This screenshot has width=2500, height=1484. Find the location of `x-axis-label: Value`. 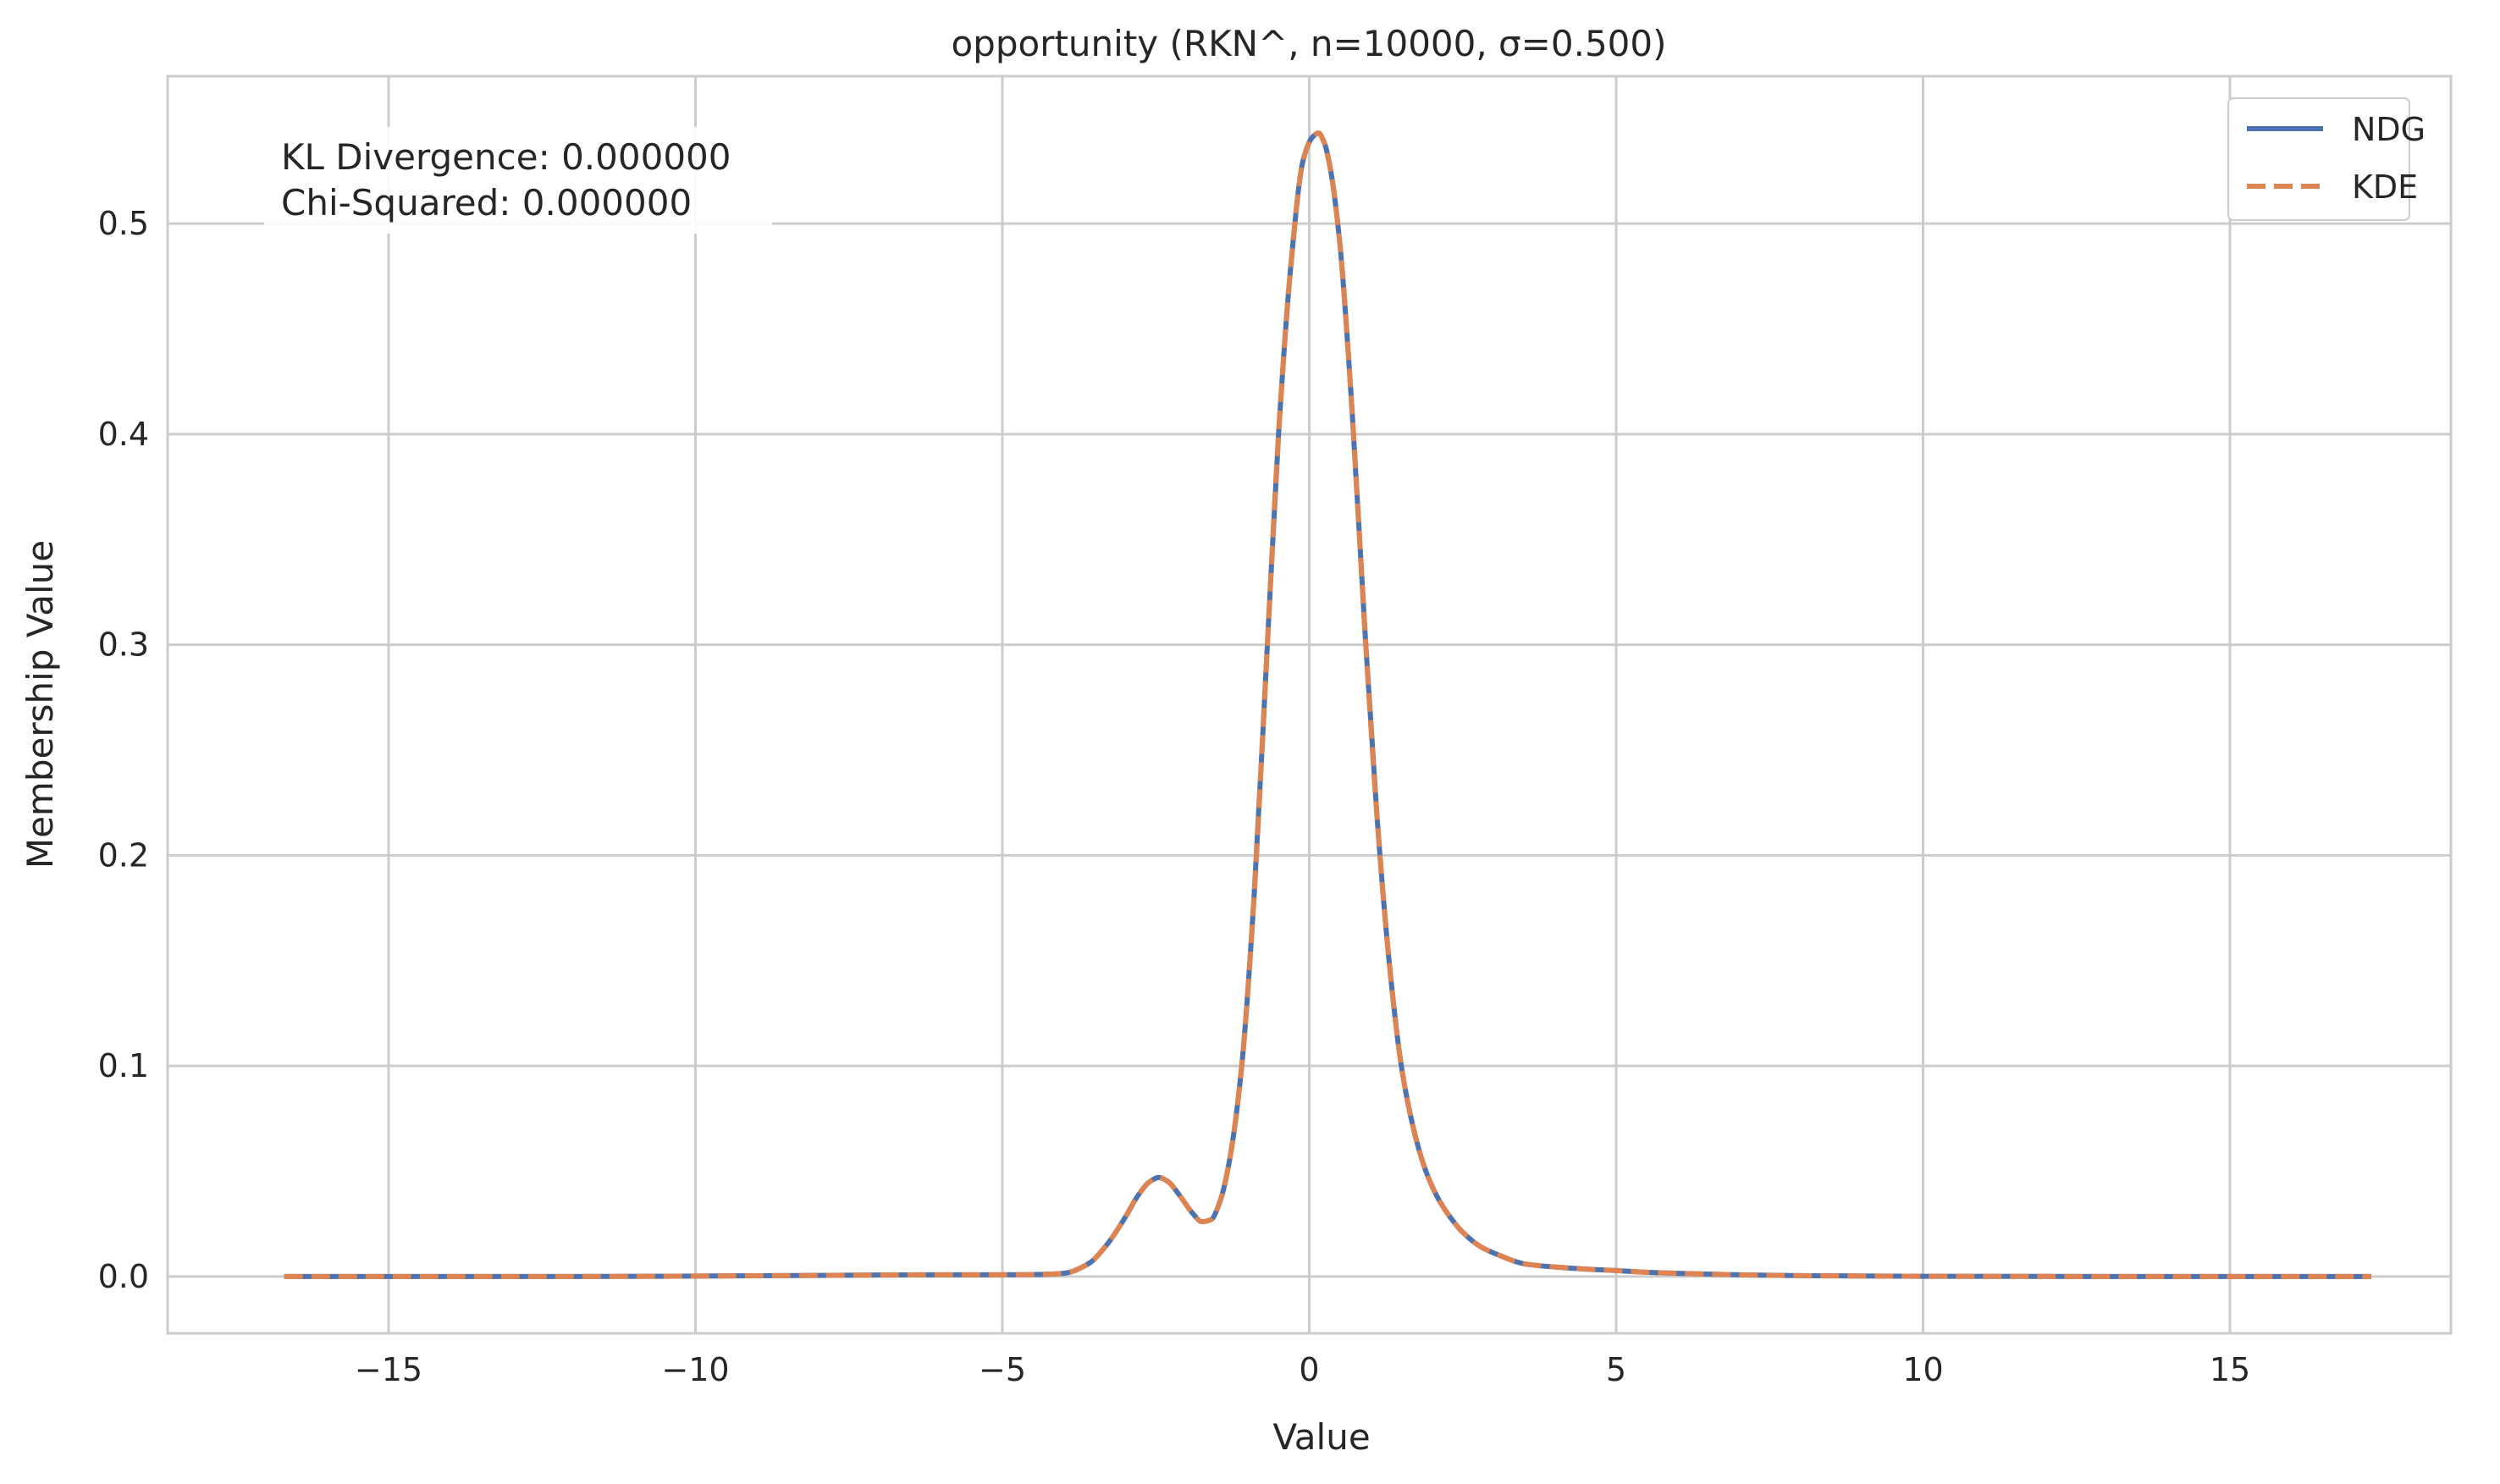

x-axis-label: Value is located at coordinates (1321, 1437).